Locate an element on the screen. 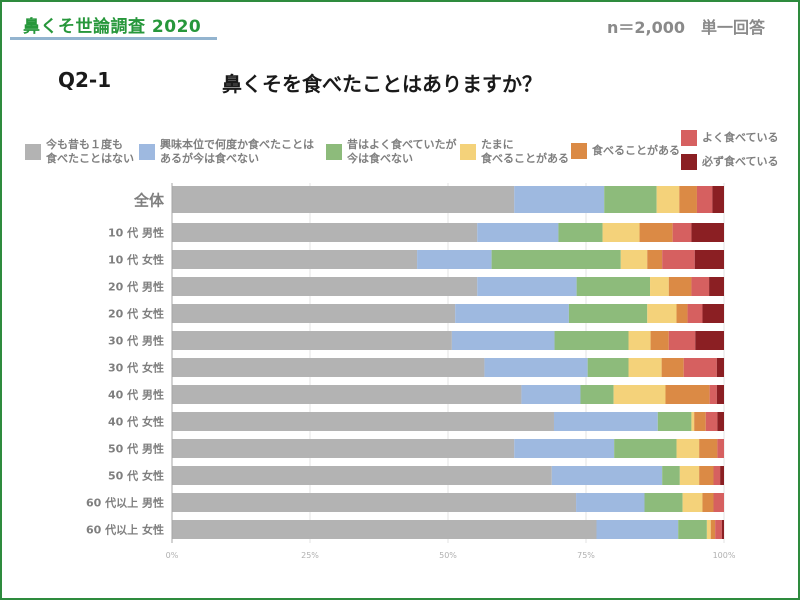  x-tick-label: 25% is located at coordinates (310, 555).